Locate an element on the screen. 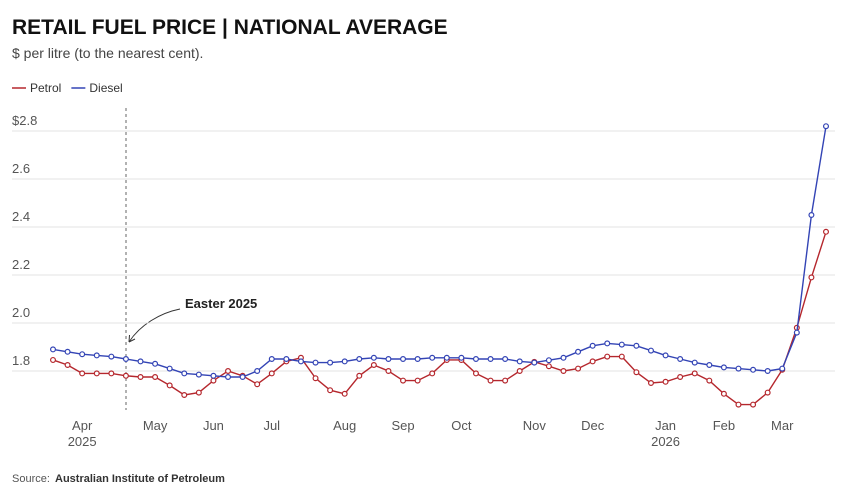  source: Australian Institute of Petroleum is located at coordinates (140, 479).